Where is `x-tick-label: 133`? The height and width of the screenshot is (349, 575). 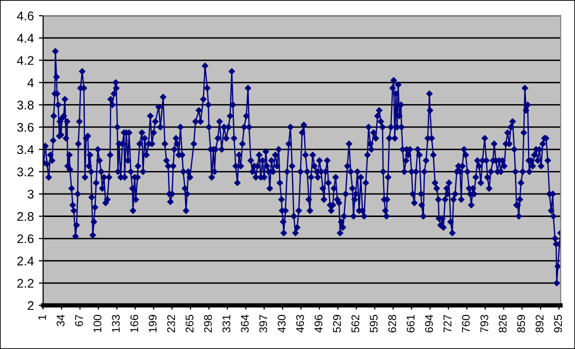 x-tick-label: 133 is located at coordinates (116, 323).